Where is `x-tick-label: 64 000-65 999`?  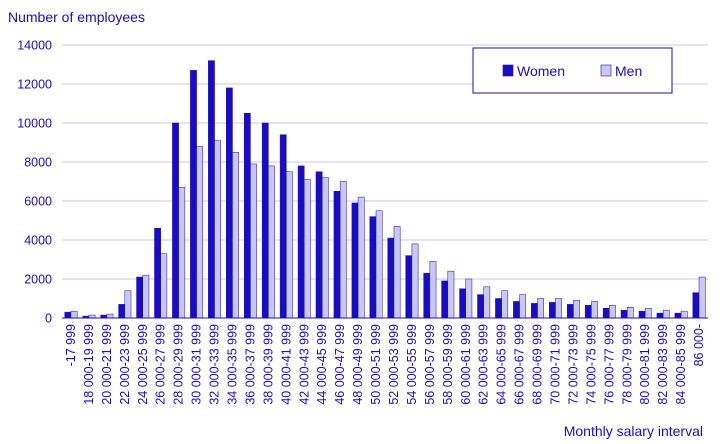 x-tick-label: 64 000-65 999 is located at coordinates (502, 364).